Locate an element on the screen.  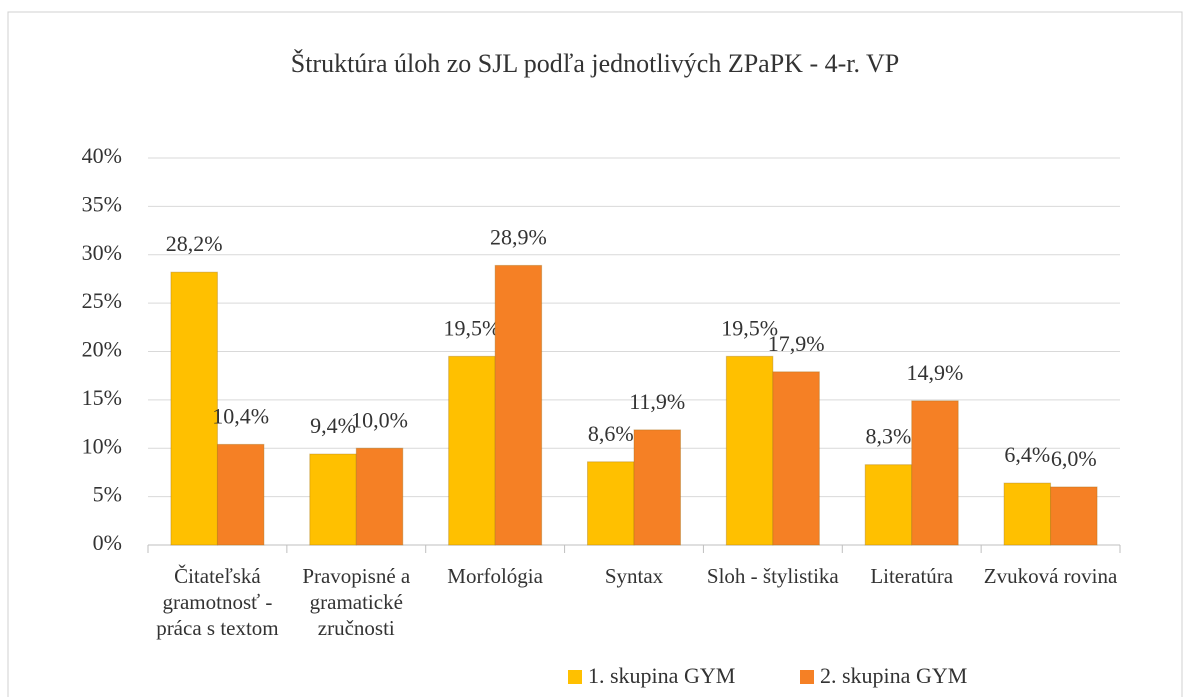
y-tick-label: 35% is located at coordinates (102, 203).